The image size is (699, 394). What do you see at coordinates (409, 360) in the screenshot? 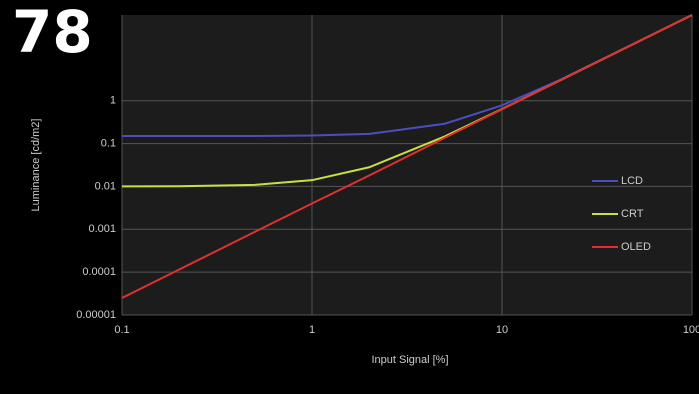
I see `x-axis-title: Input Signal [%]` at bounding box center [409, 360].